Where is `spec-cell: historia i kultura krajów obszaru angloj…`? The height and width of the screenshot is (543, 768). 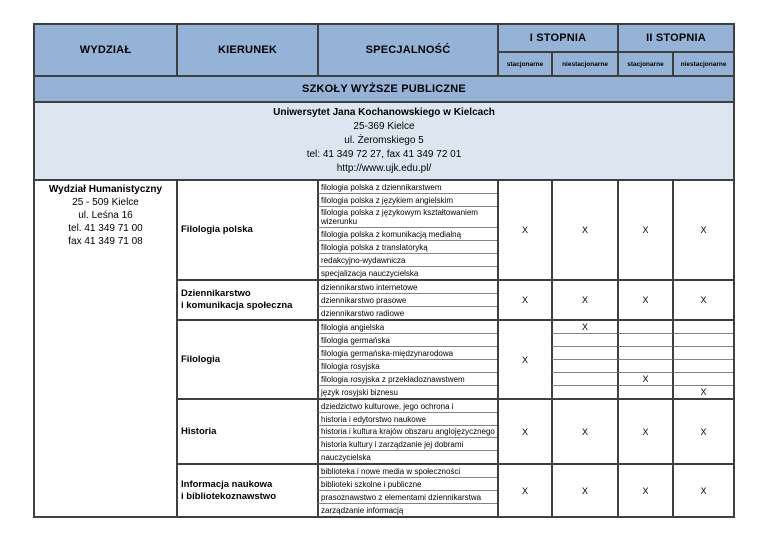
spec-cell: historia i kultura krajów obszaru angloj… is located at coordinates (407, 431).